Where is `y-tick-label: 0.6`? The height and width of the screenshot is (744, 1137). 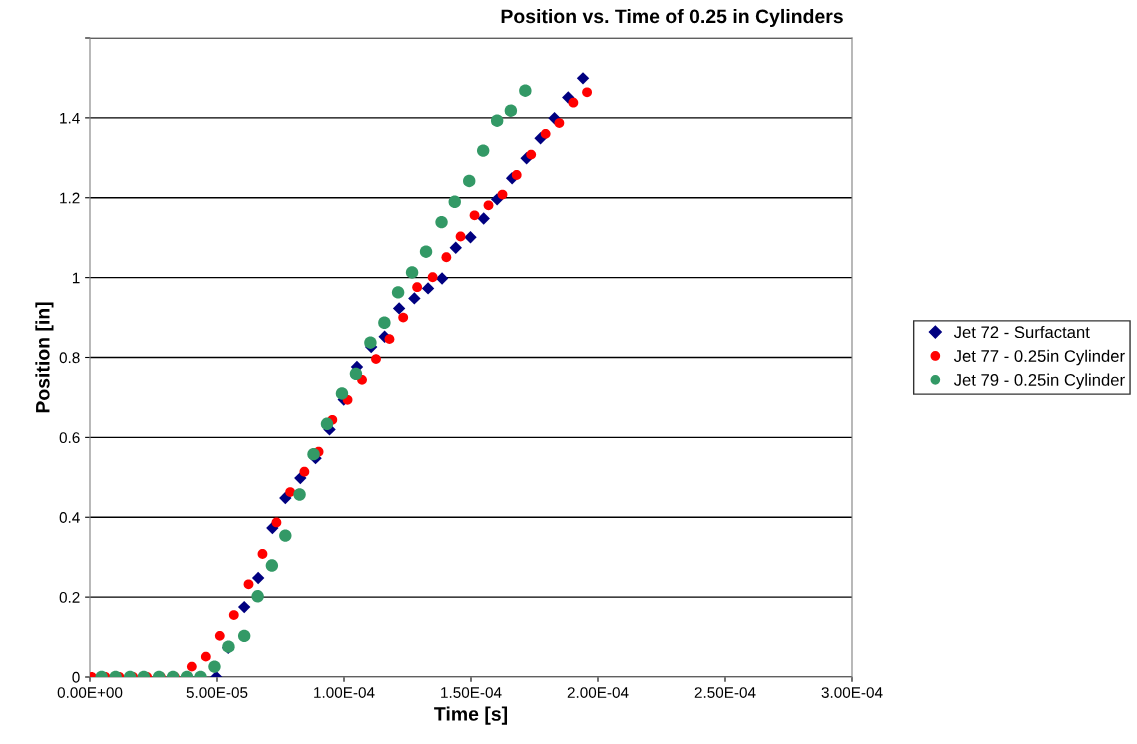
y-tick-label: 0.6 is located at coordinates (69, 438).